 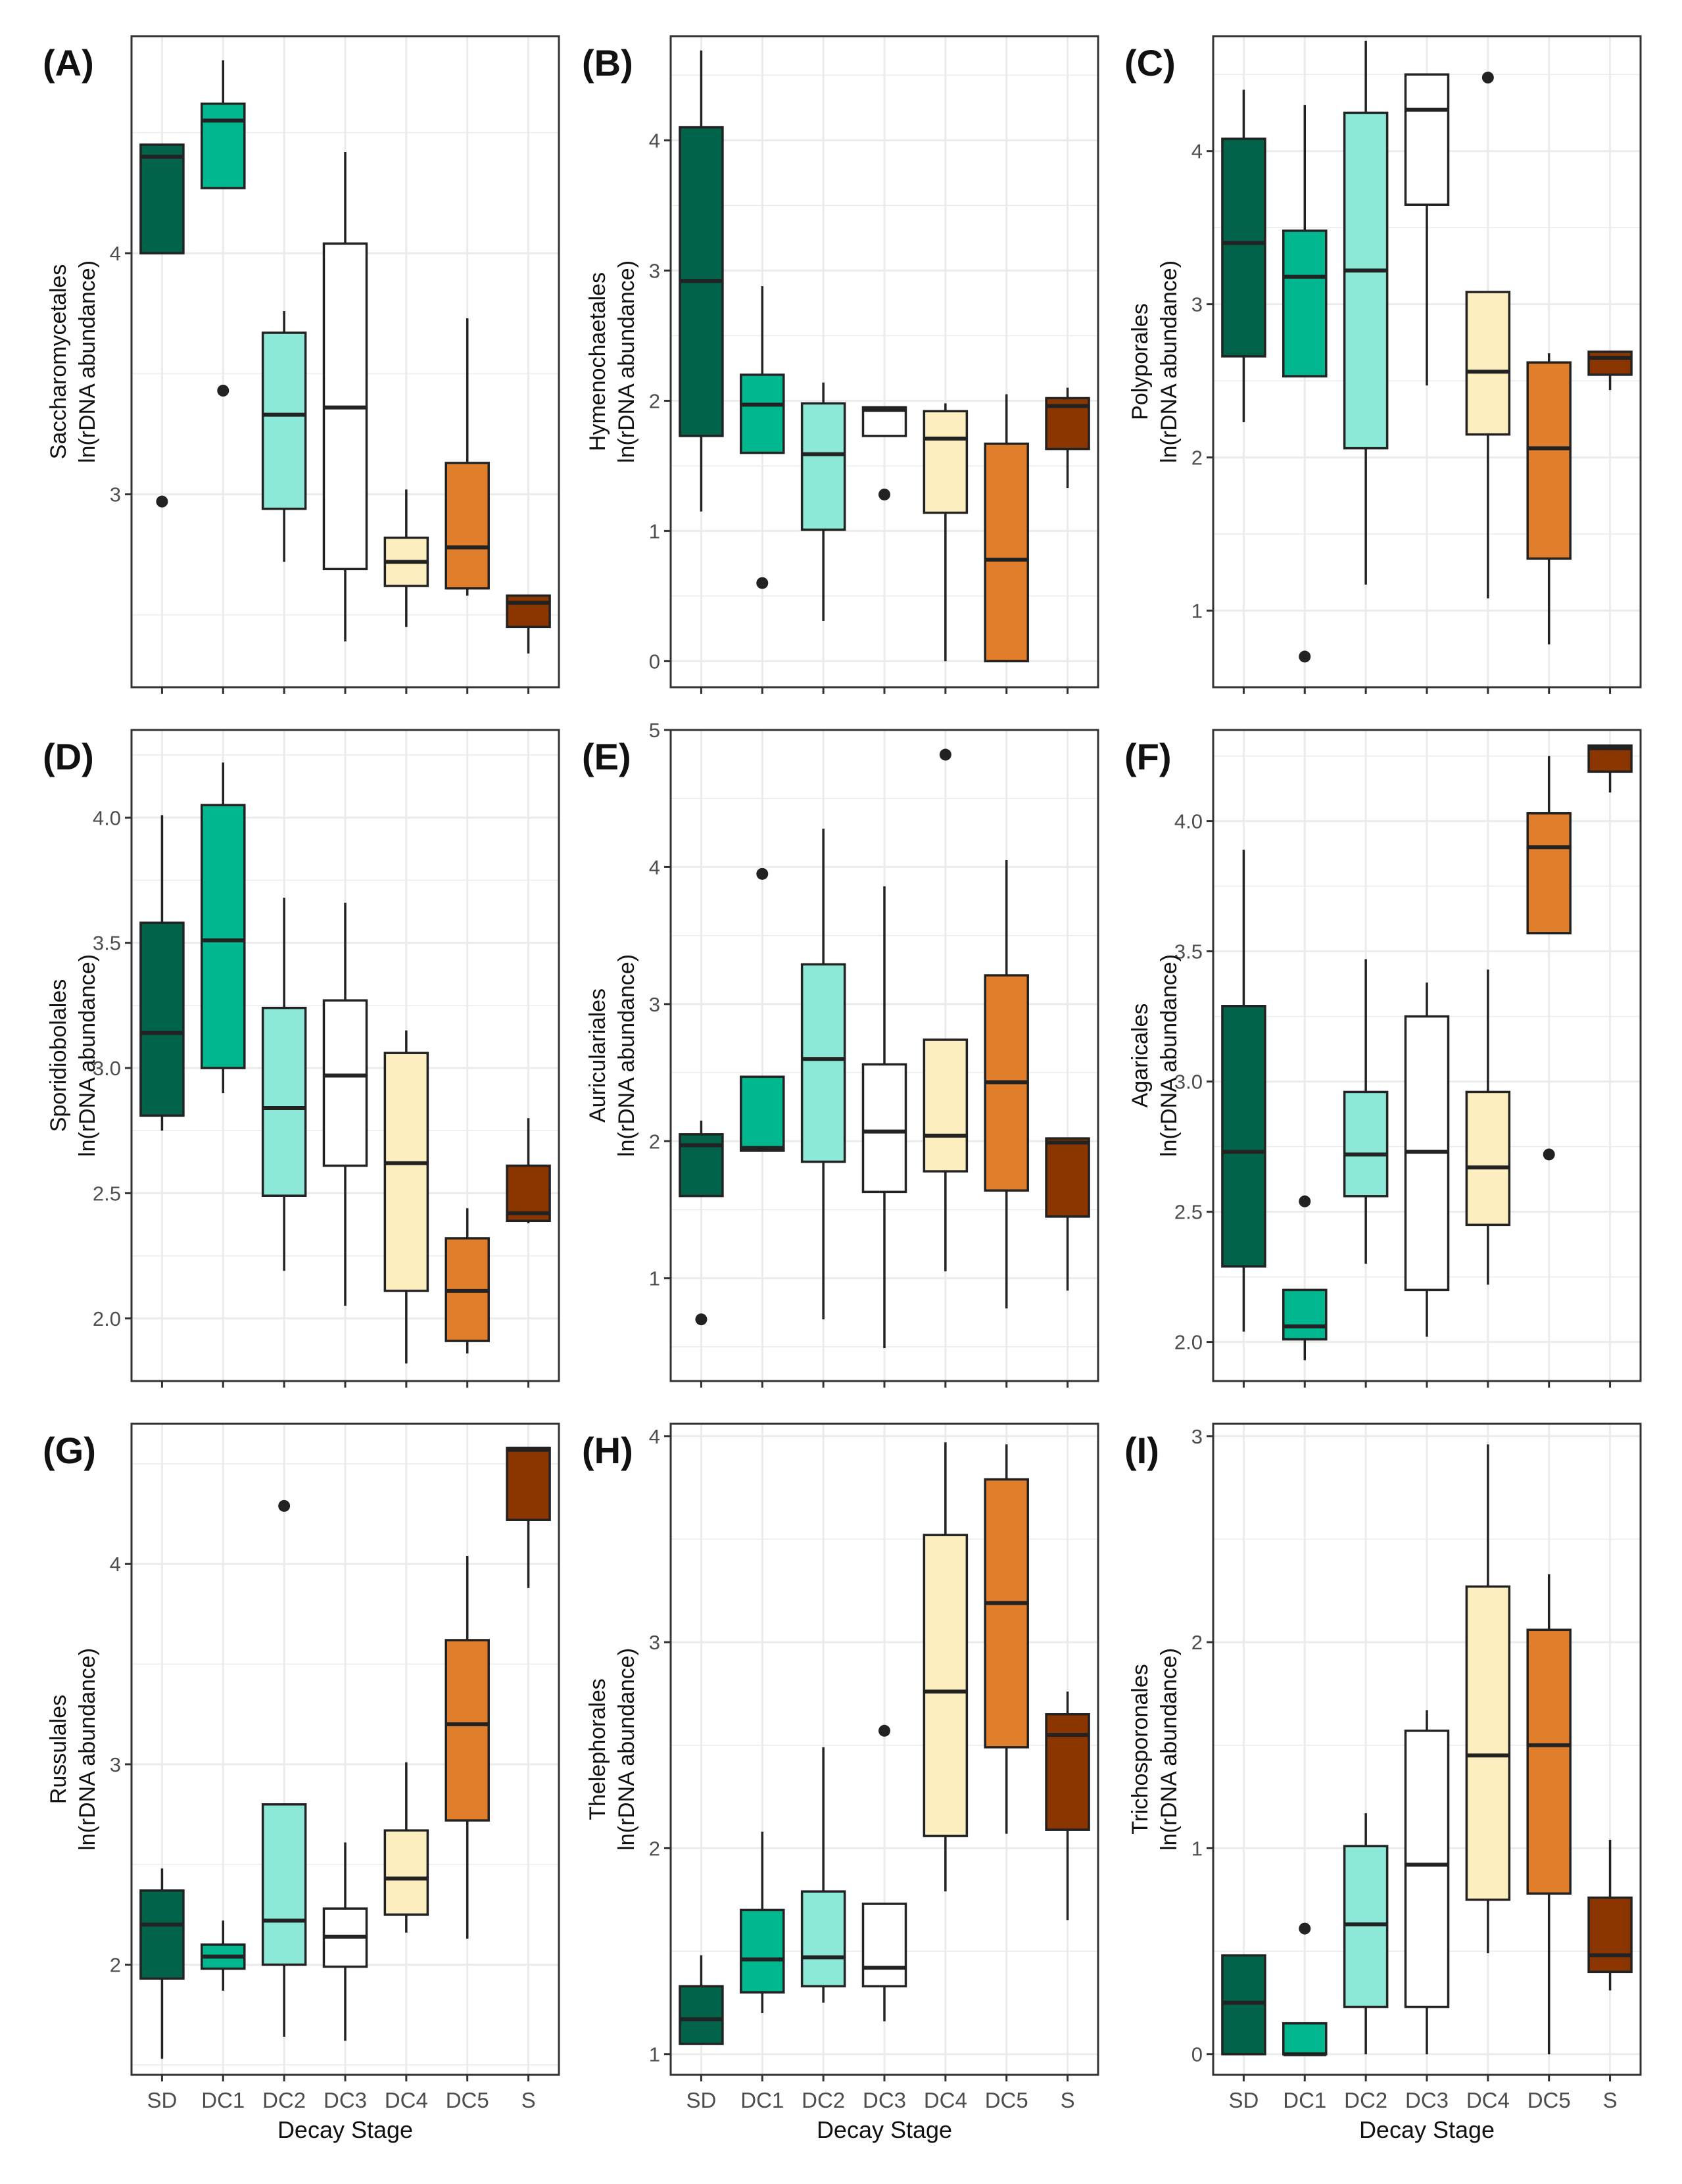 I want to click on y-axis-title-order: Polyporales, so click(x=1141, y=361).